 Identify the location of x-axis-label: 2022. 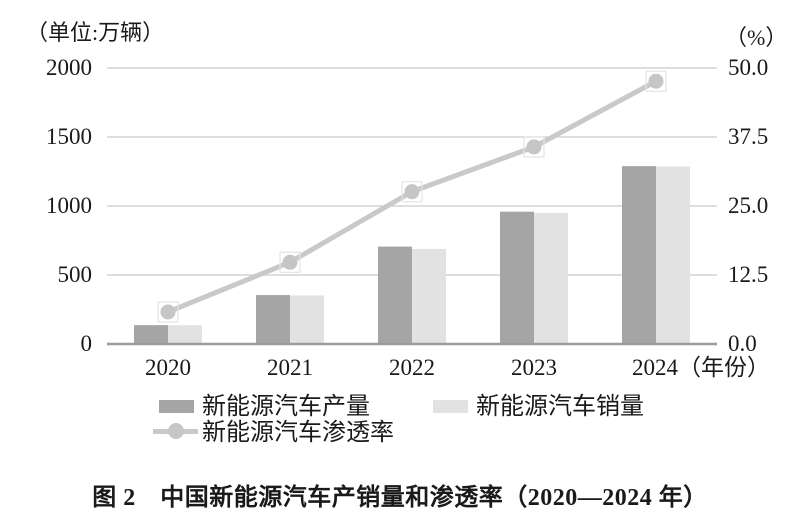
(412, 367).